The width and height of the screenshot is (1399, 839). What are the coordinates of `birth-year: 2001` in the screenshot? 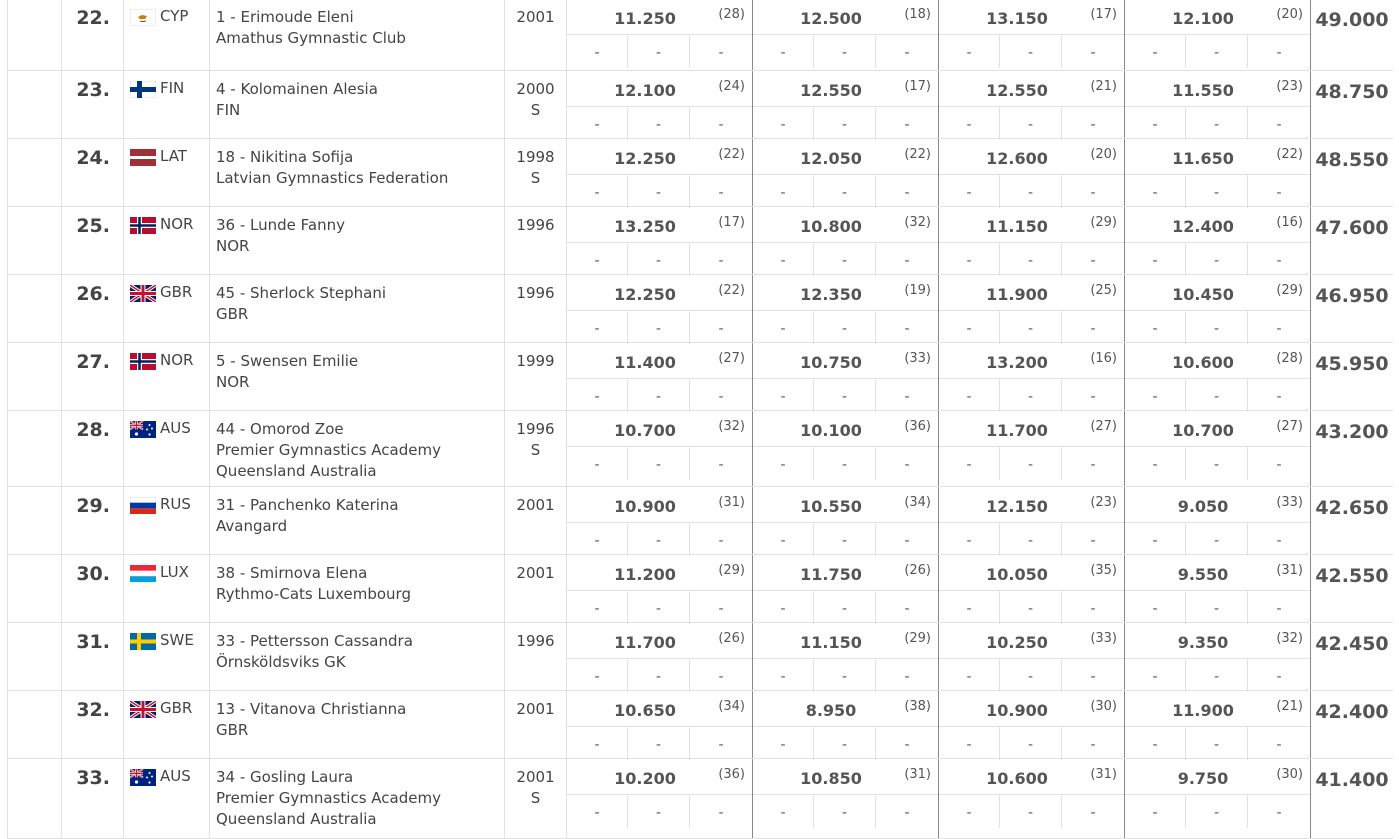 It's located at (535, 709).